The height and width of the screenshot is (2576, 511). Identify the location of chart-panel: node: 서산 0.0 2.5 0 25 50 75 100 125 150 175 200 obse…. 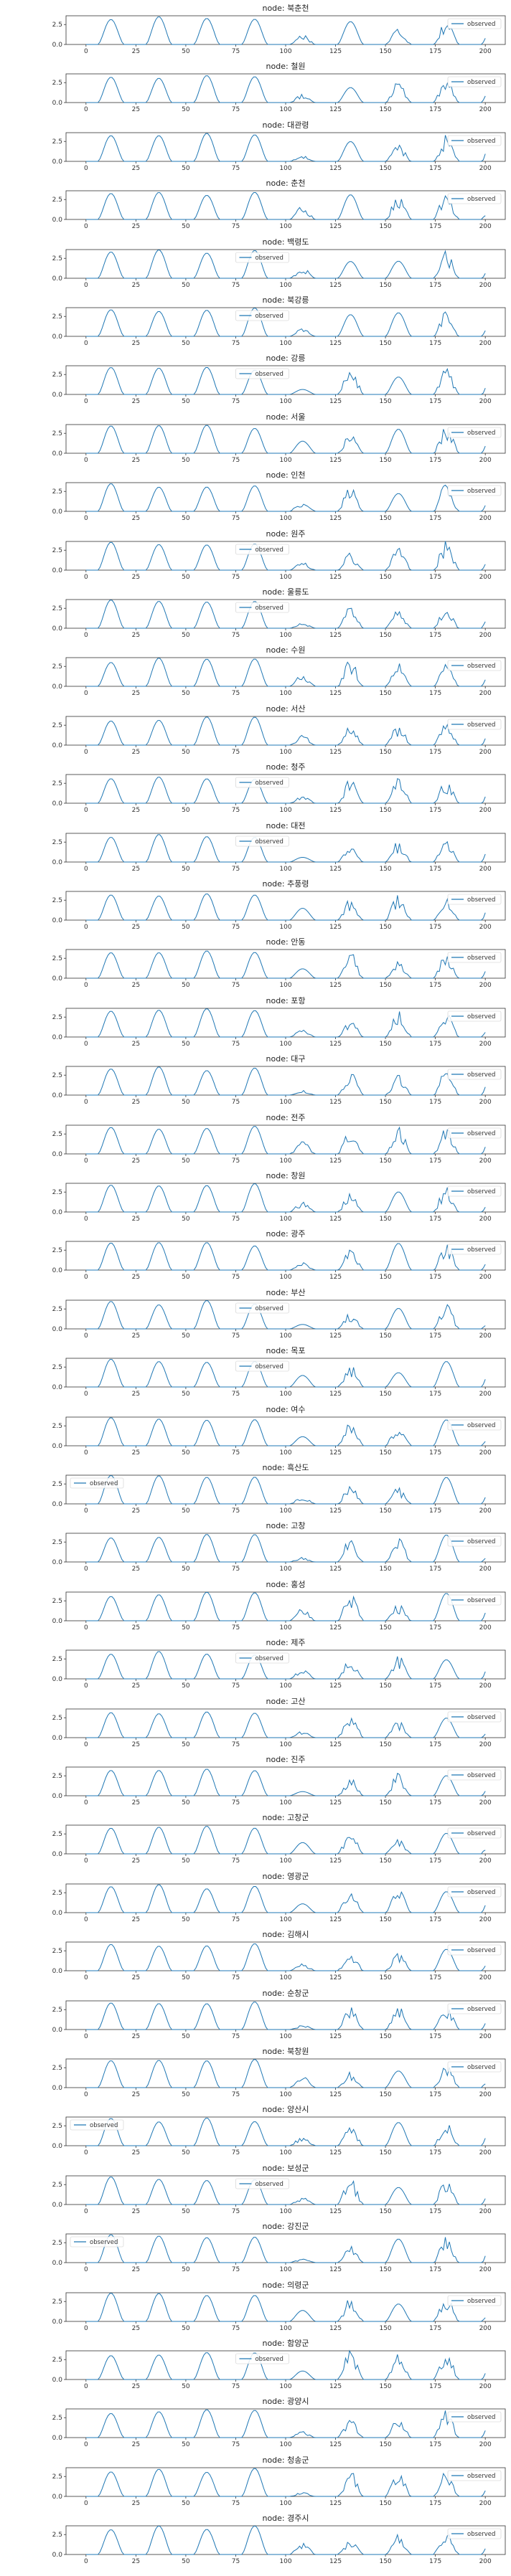
(279, 730).